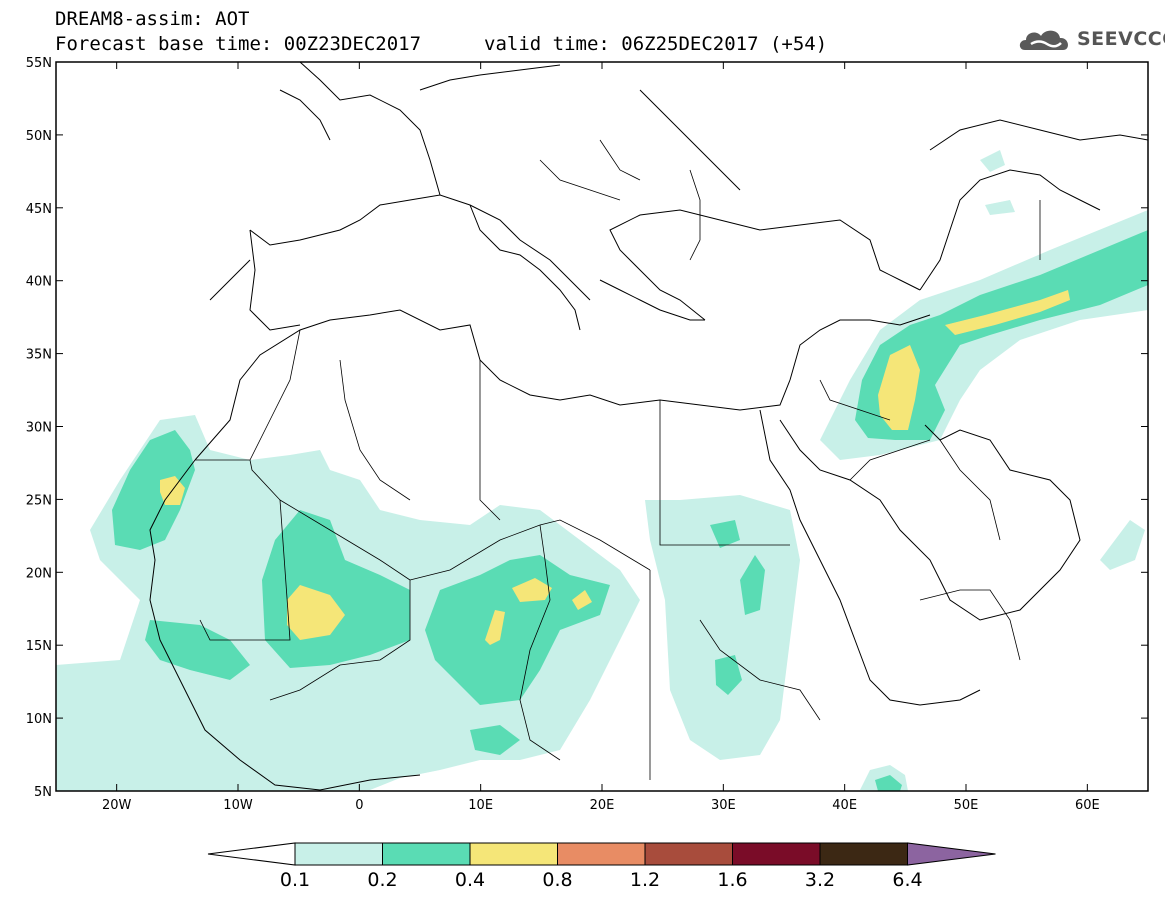 The image size is (1165, 905). I want to click on lat-tick-label: 10N, so click(39, 719).